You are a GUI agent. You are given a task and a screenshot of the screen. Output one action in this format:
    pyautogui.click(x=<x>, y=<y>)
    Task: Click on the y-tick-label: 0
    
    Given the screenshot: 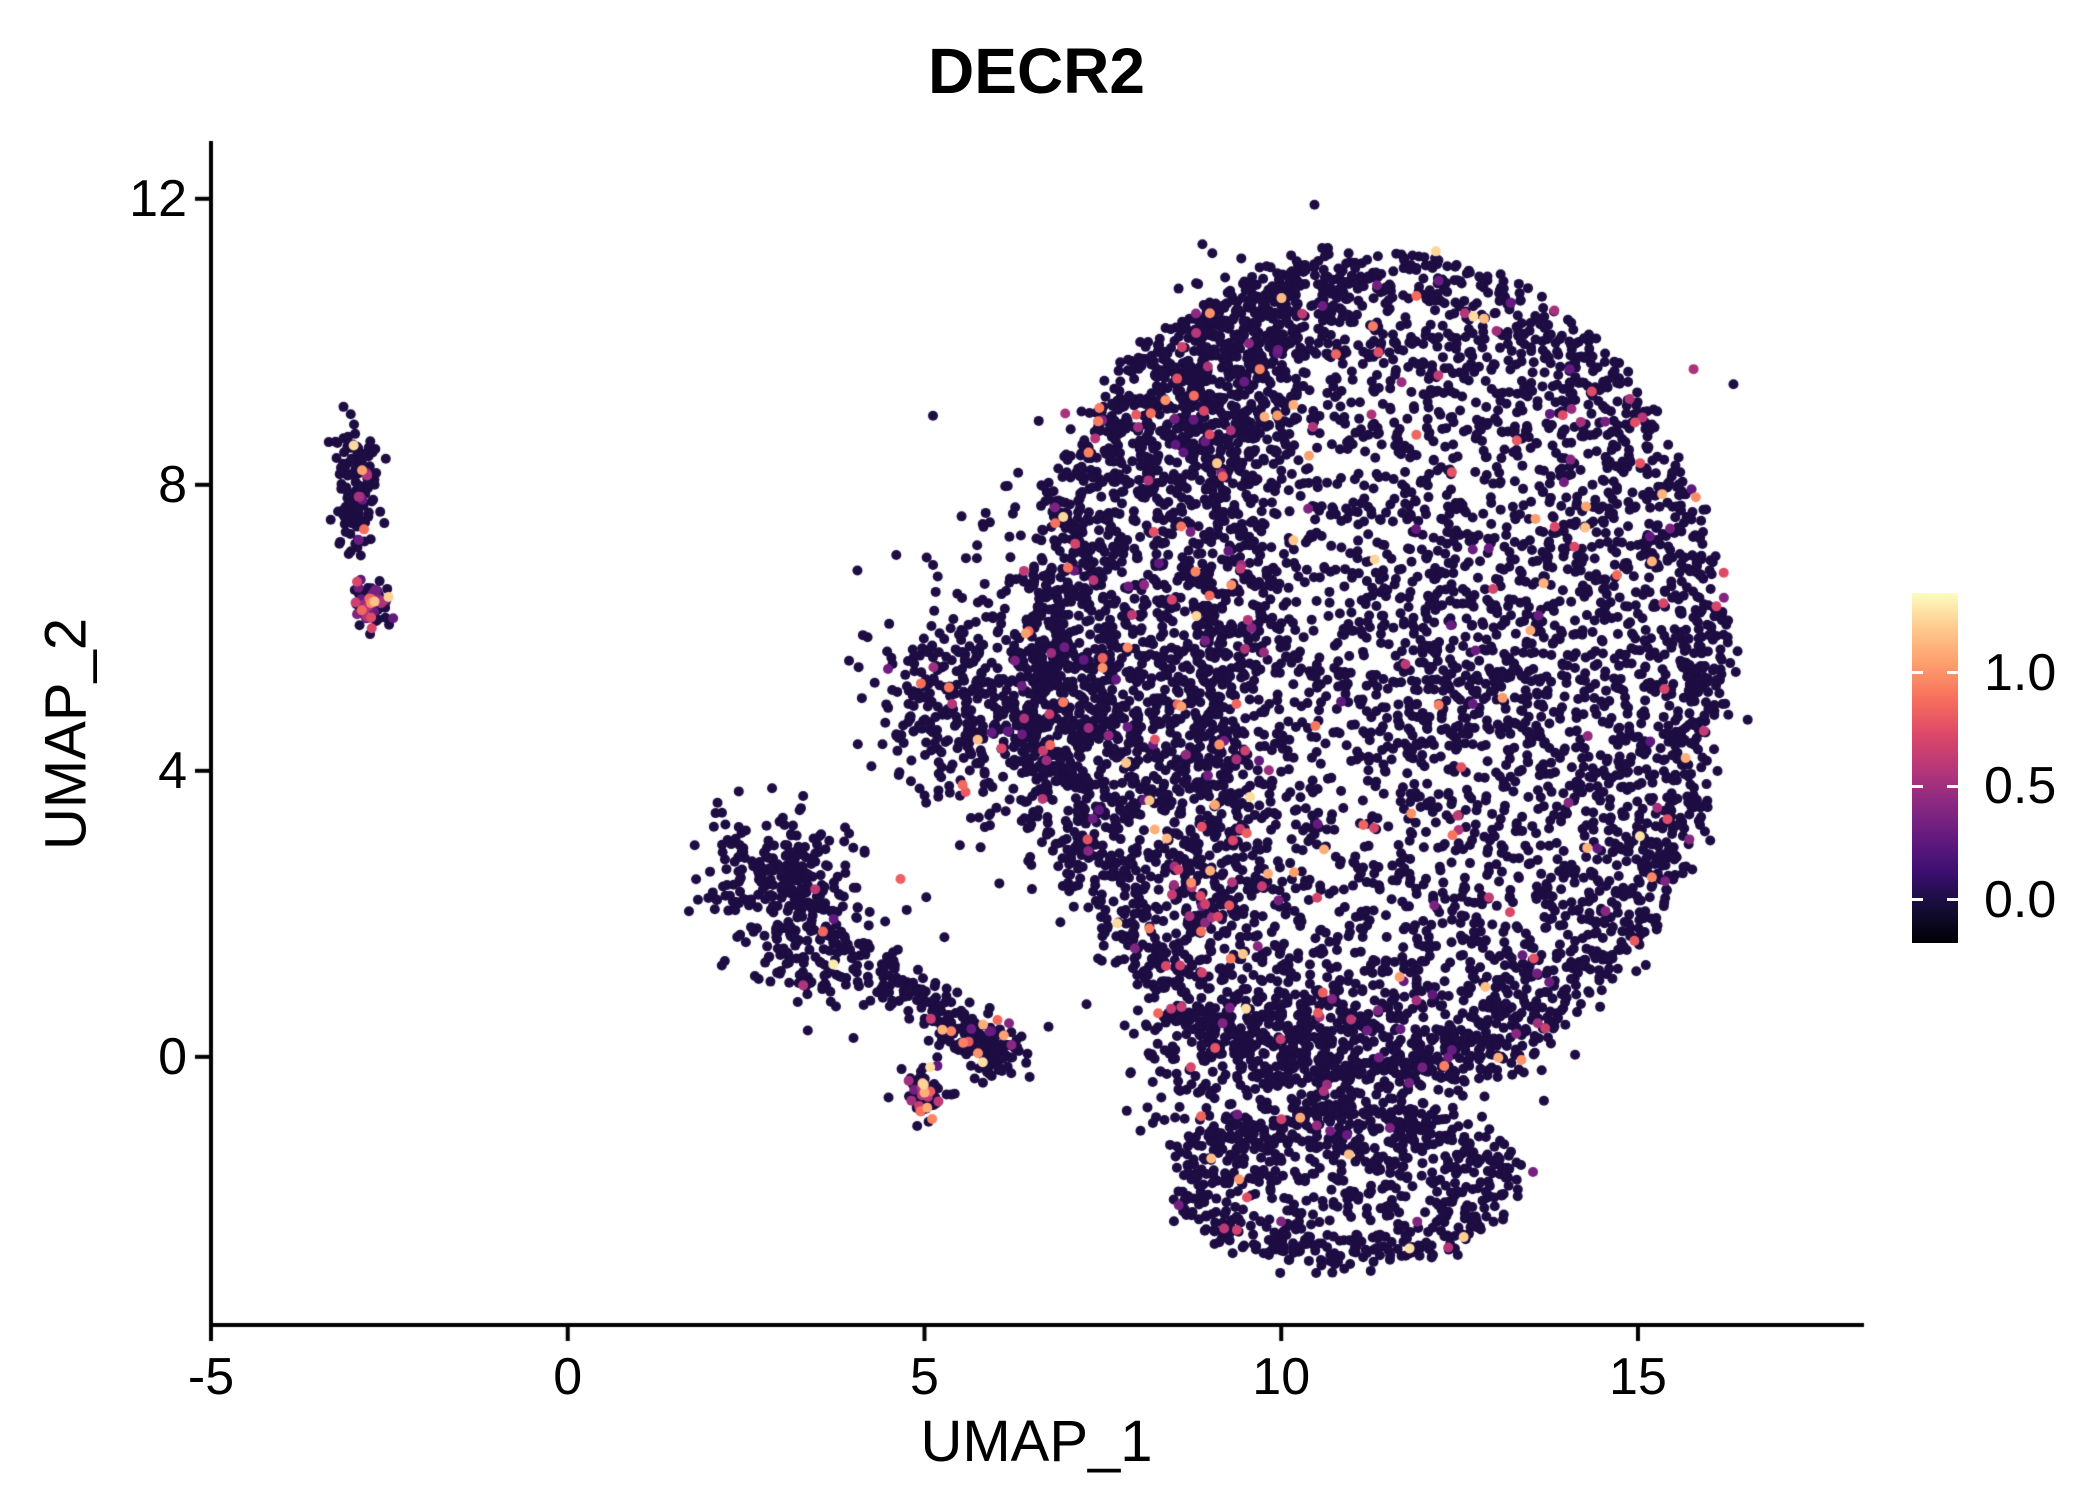 What is the action you would take?
    pyautogui.click(x=172, y=1056)
    